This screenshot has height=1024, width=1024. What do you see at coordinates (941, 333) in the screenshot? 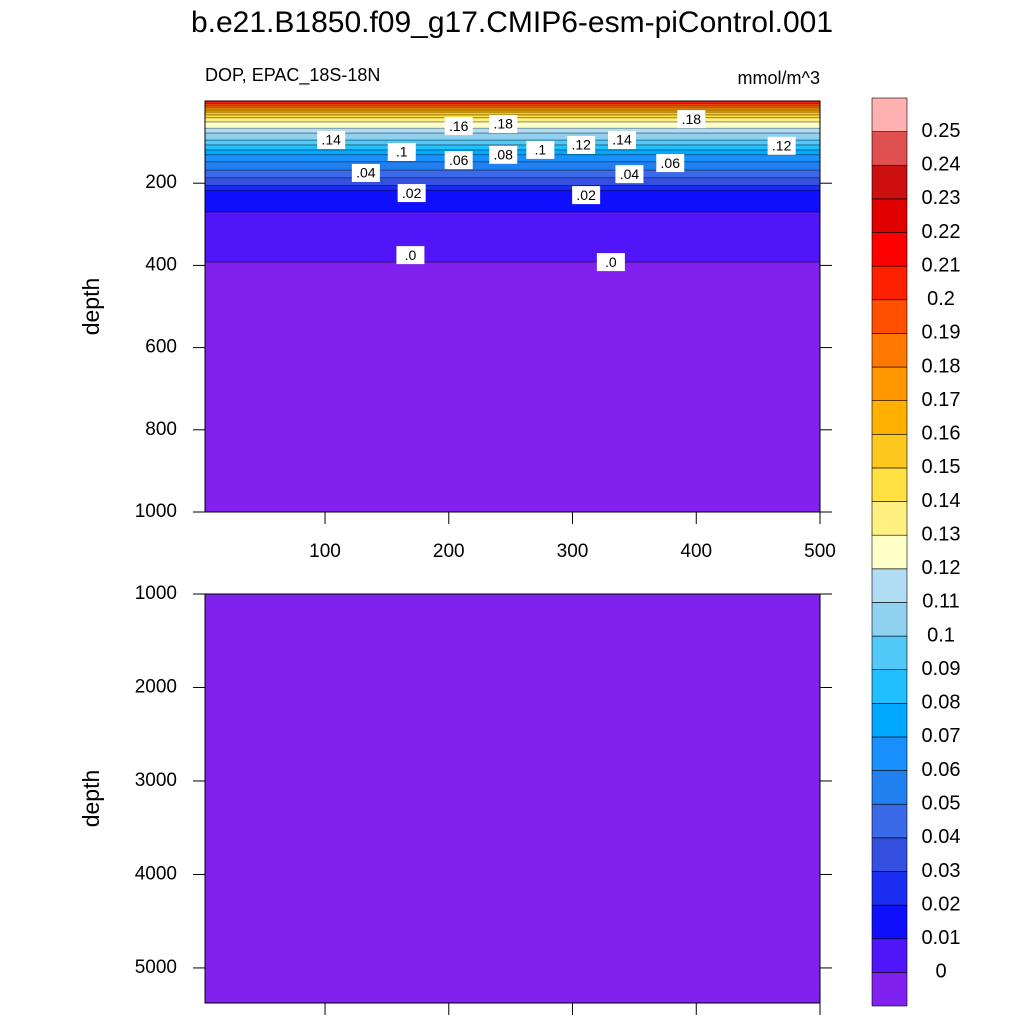
I see `colorbar-label: 0.19` at bounding box center [941, 333].